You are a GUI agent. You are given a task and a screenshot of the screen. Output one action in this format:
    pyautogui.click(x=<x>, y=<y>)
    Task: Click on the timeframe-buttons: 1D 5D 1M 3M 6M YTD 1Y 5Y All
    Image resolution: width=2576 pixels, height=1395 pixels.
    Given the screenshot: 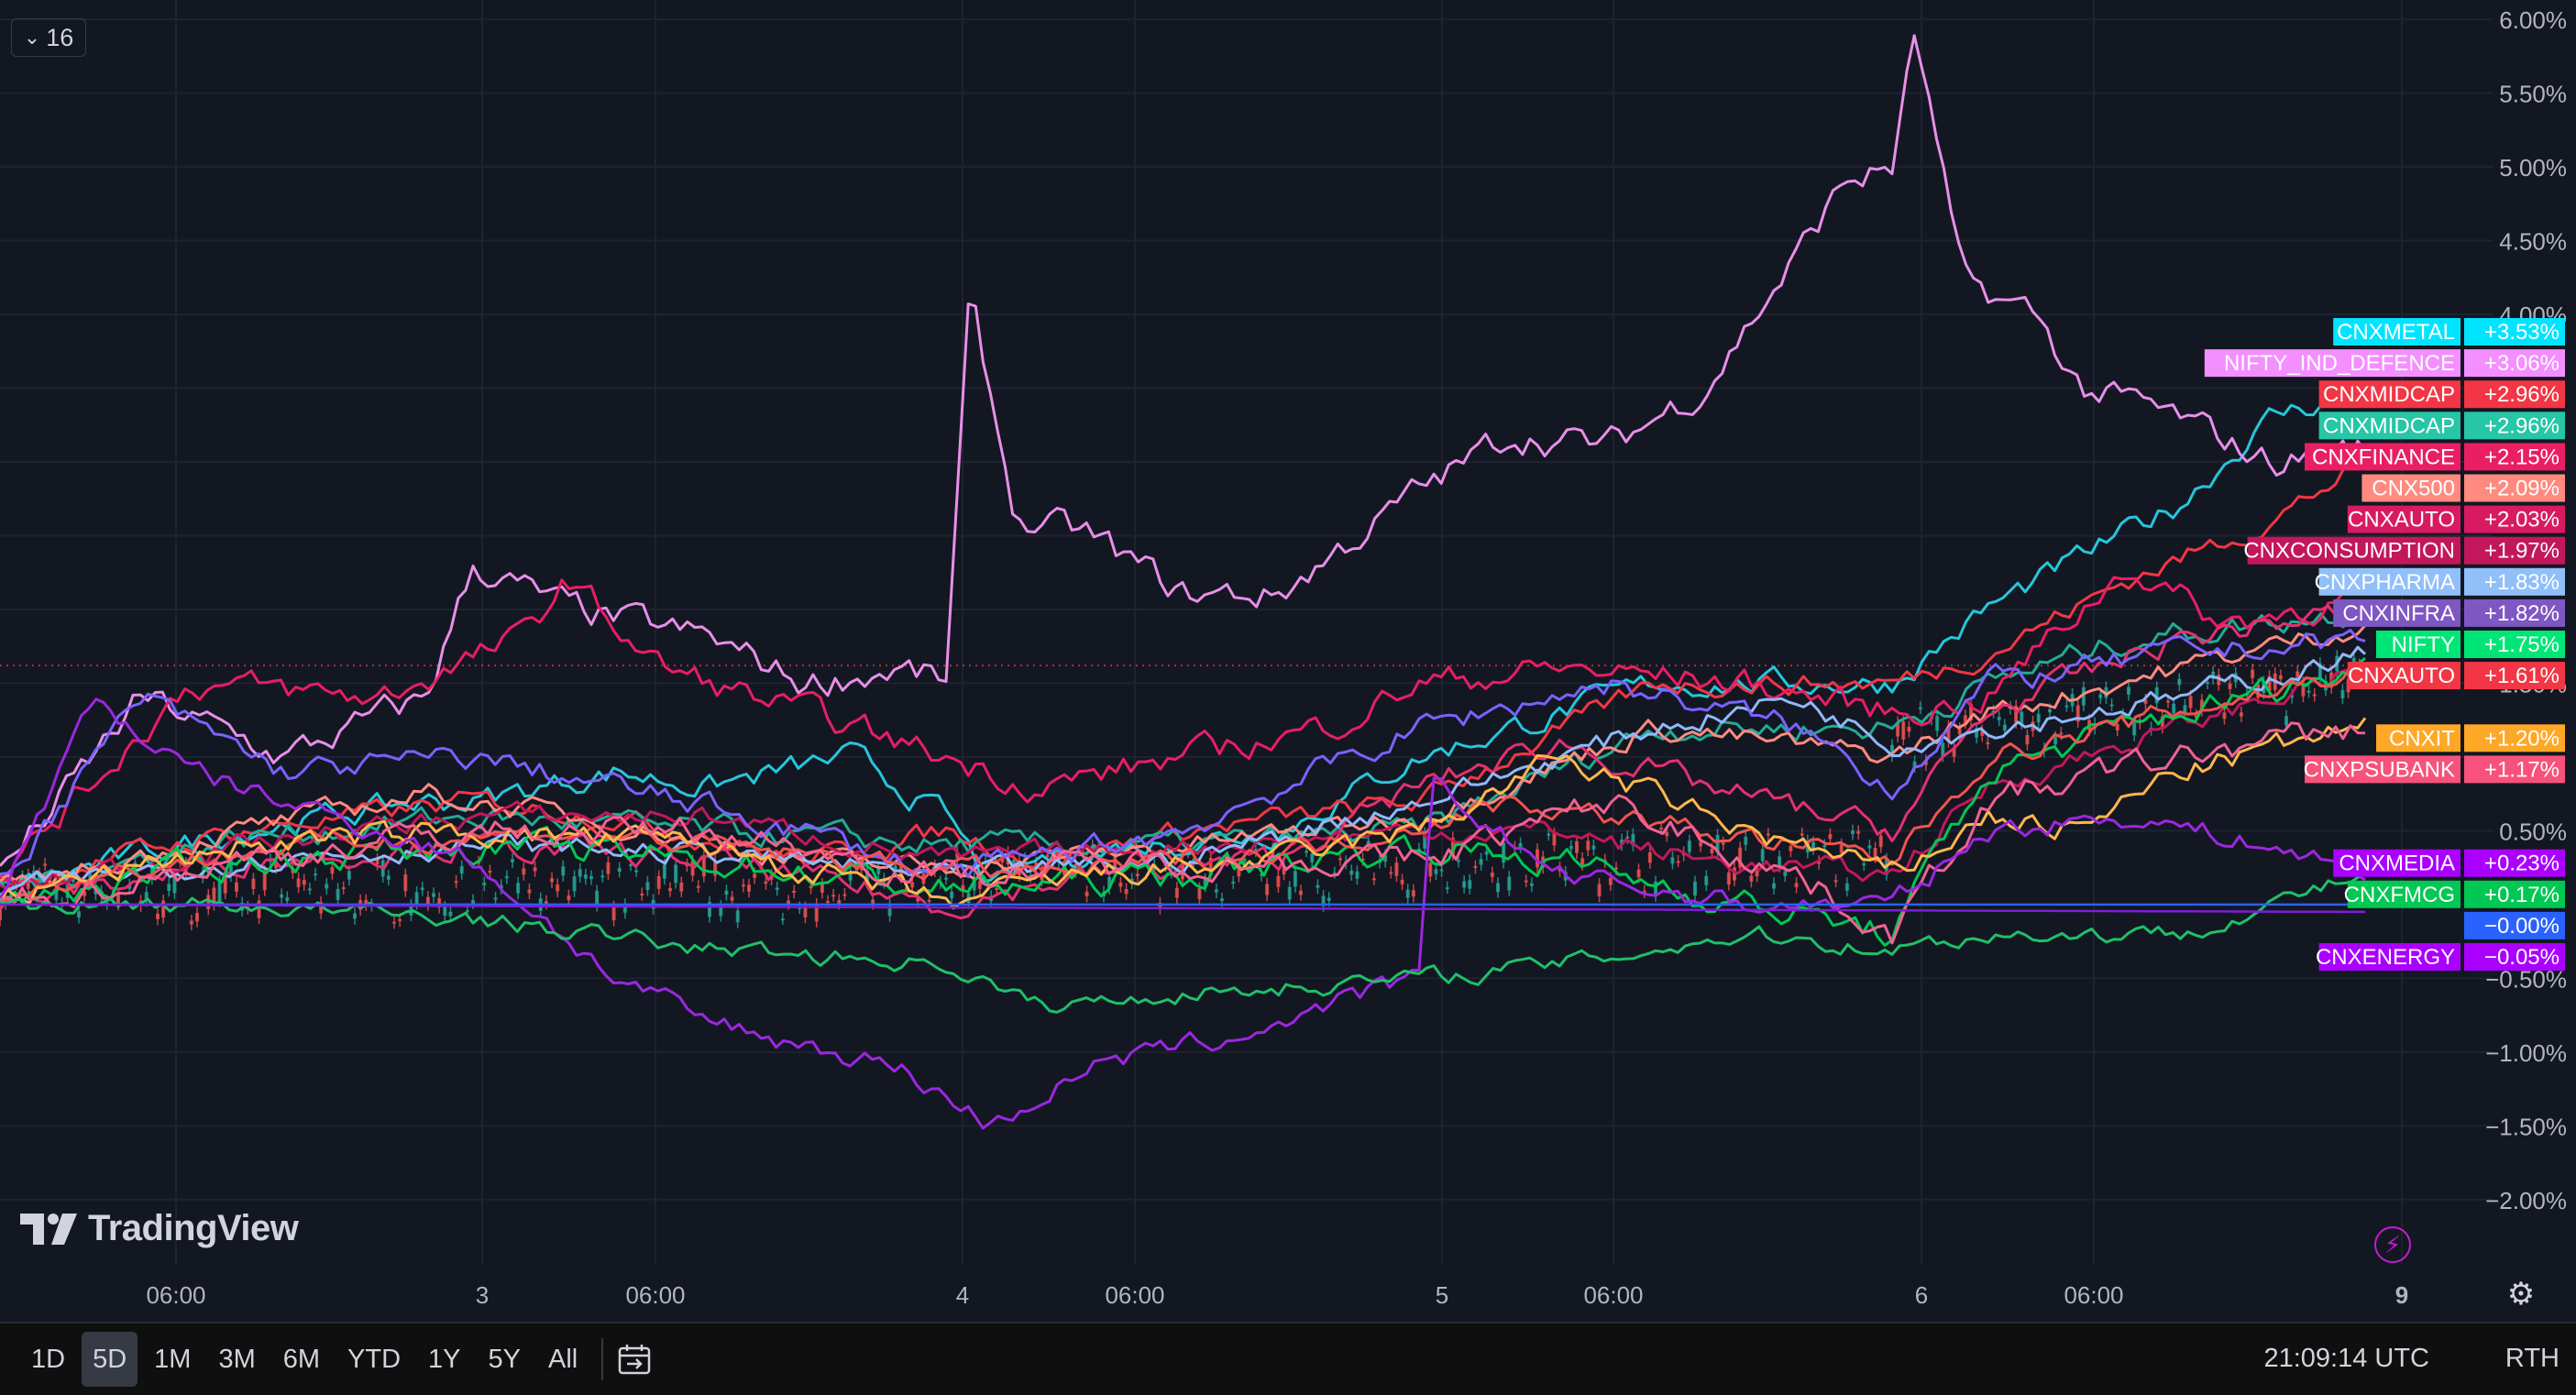 What is the action you would take?
    pyautogui.click(x=302, y=1359)
    